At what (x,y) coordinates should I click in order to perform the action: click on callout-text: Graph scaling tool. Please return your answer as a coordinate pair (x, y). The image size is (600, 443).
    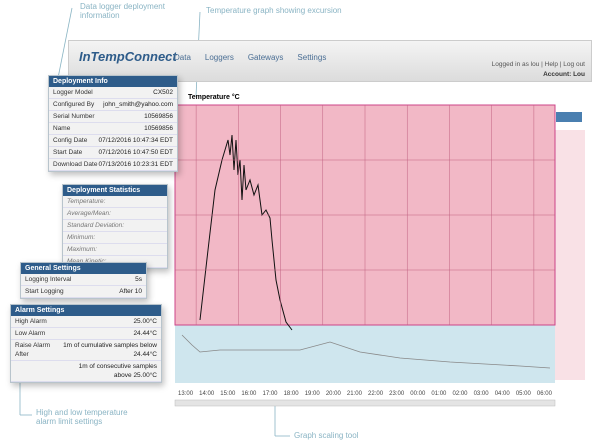
    Looking at the image, I should click on (326, 435).